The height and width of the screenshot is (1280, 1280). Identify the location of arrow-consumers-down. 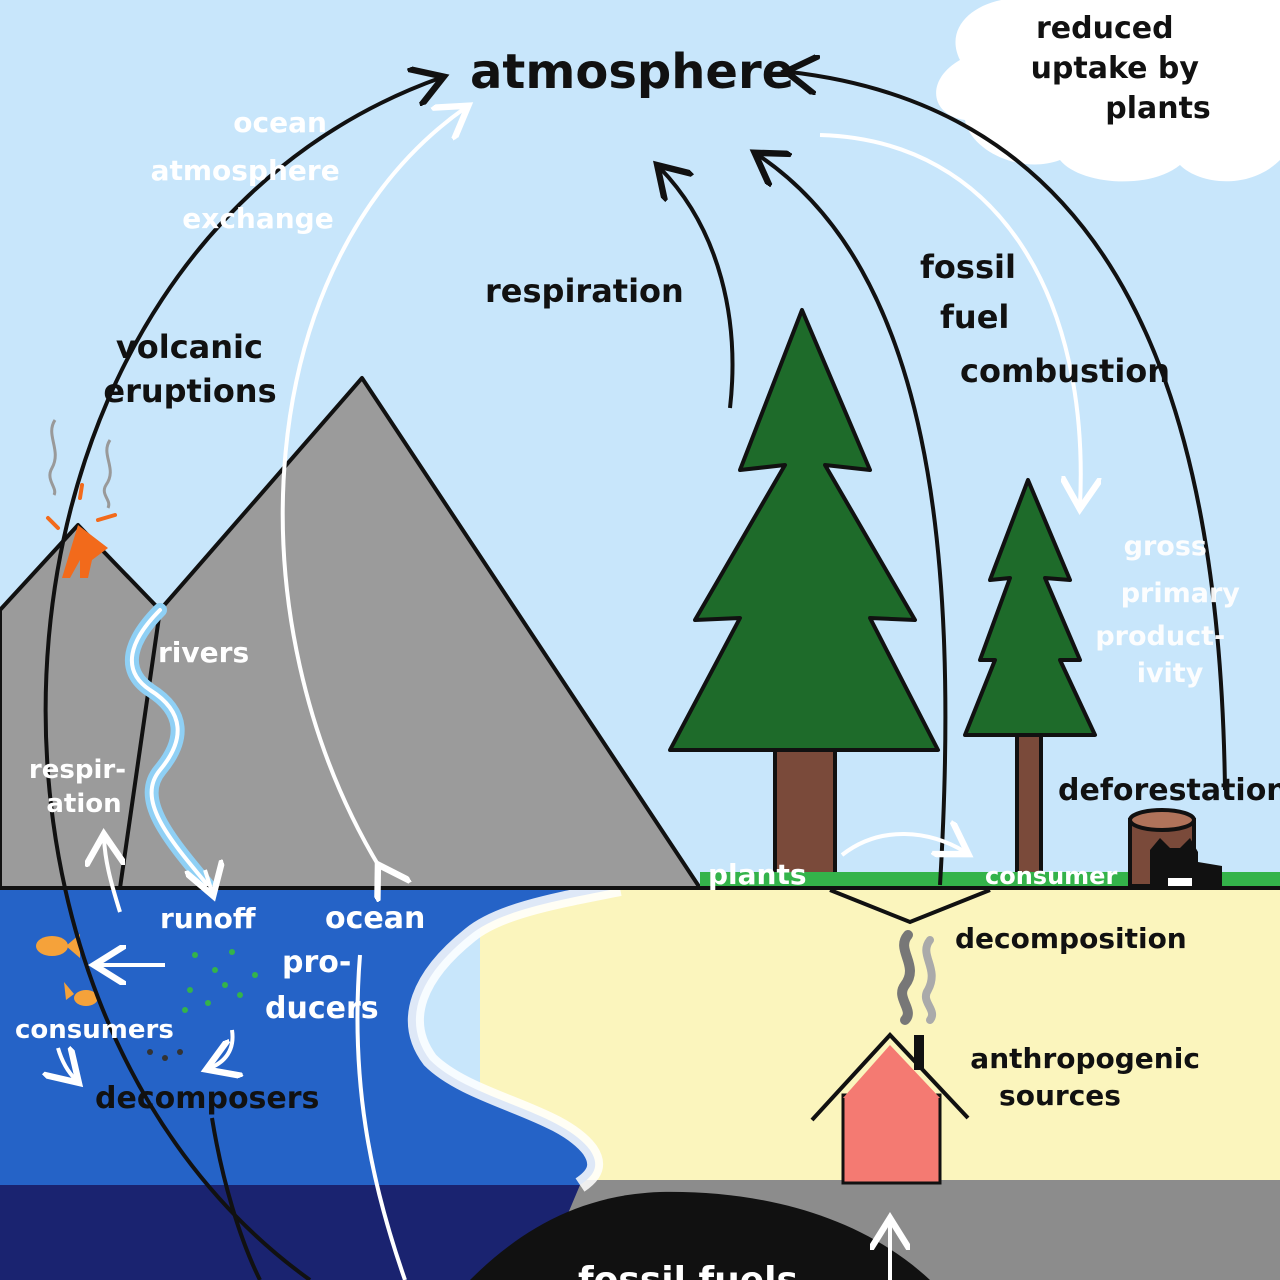
(67, 1064).